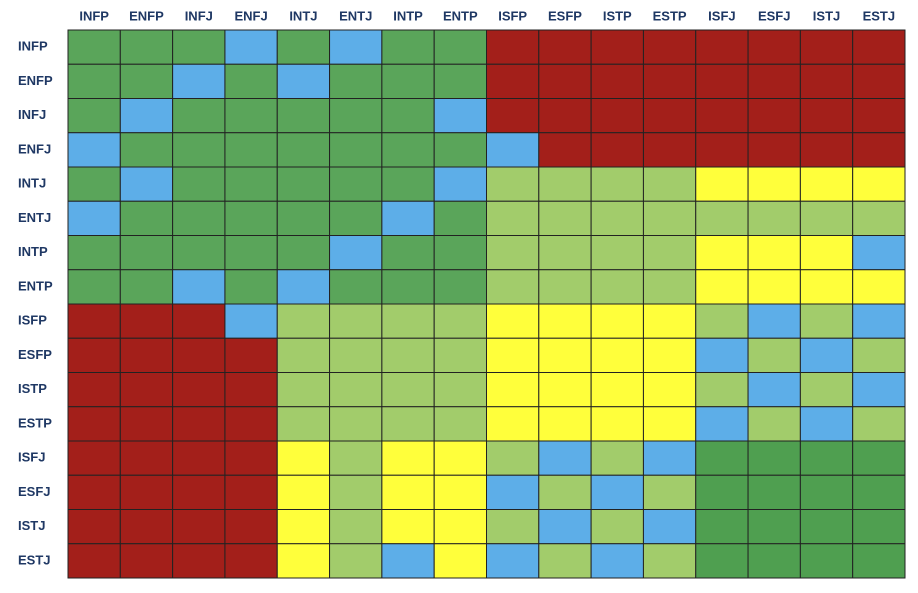 The width and height of the screenshot is (918, 593). I want to click on column-label: INTJ, so click(303, 15).